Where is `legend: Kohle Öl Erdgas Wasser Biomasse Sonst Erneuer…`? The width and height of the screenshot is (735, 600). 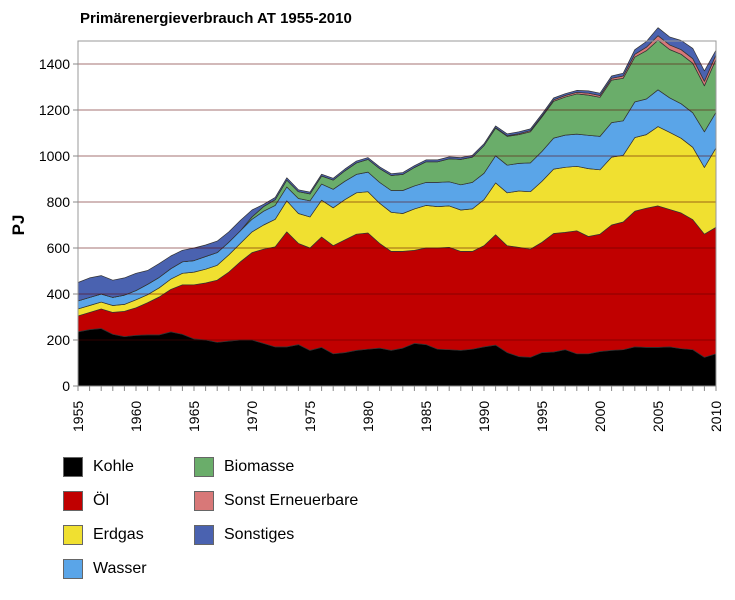
legend: Kohle Öl Erdgas Wasser Biomasse Sonst Erneuer… is located at coordinates (273, 526).